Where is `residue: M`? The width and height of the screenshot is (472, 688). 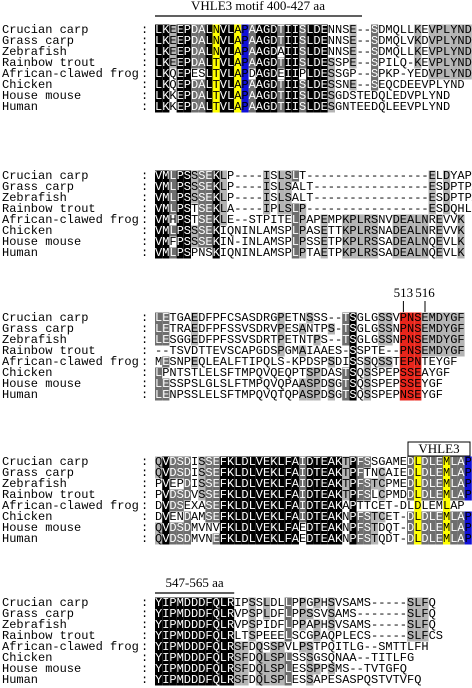
residue: M is located at coordinates (338, 669).